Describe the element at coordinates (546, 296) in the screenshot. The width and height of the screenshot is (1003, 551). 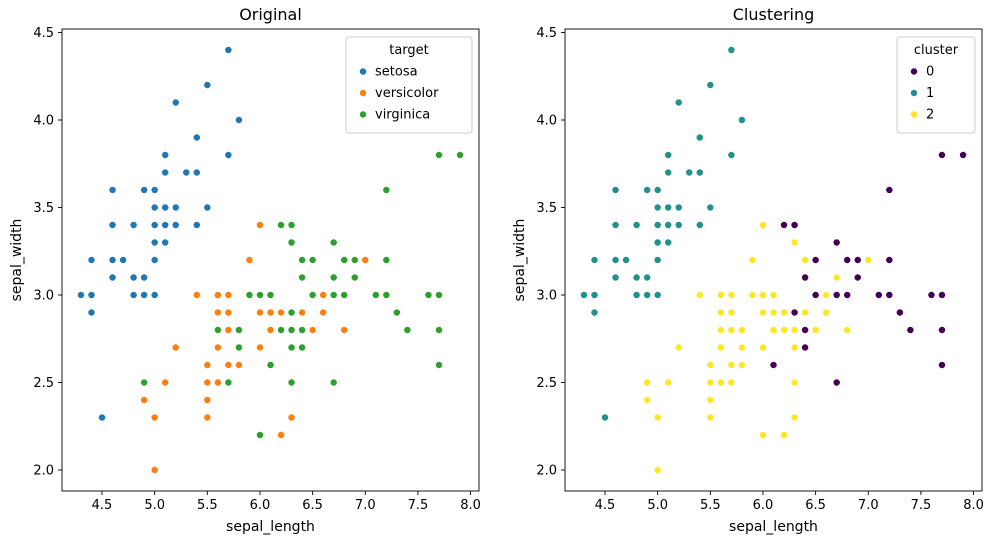
I see `y-tick-label: 3.0` at that location.